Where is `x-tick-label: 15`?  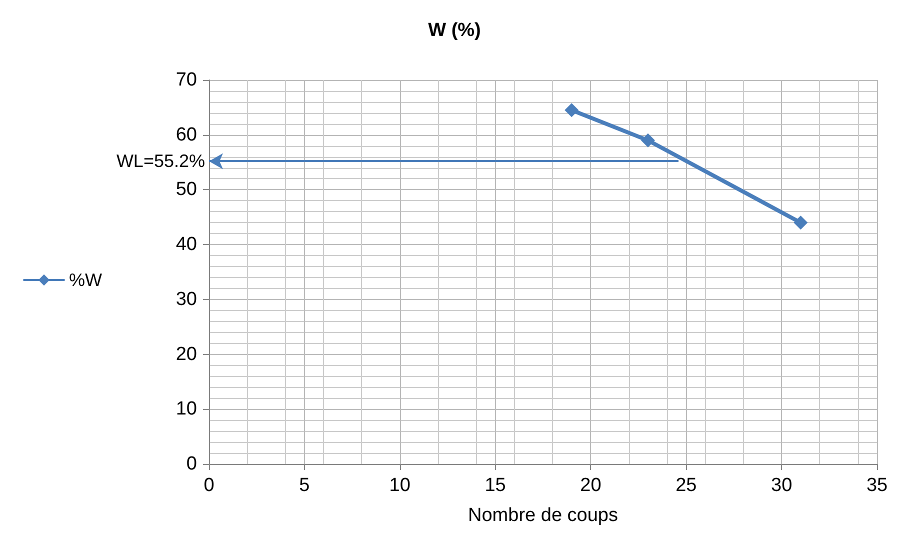 x-tick-label: 15 is located at coordinates (495, 485).